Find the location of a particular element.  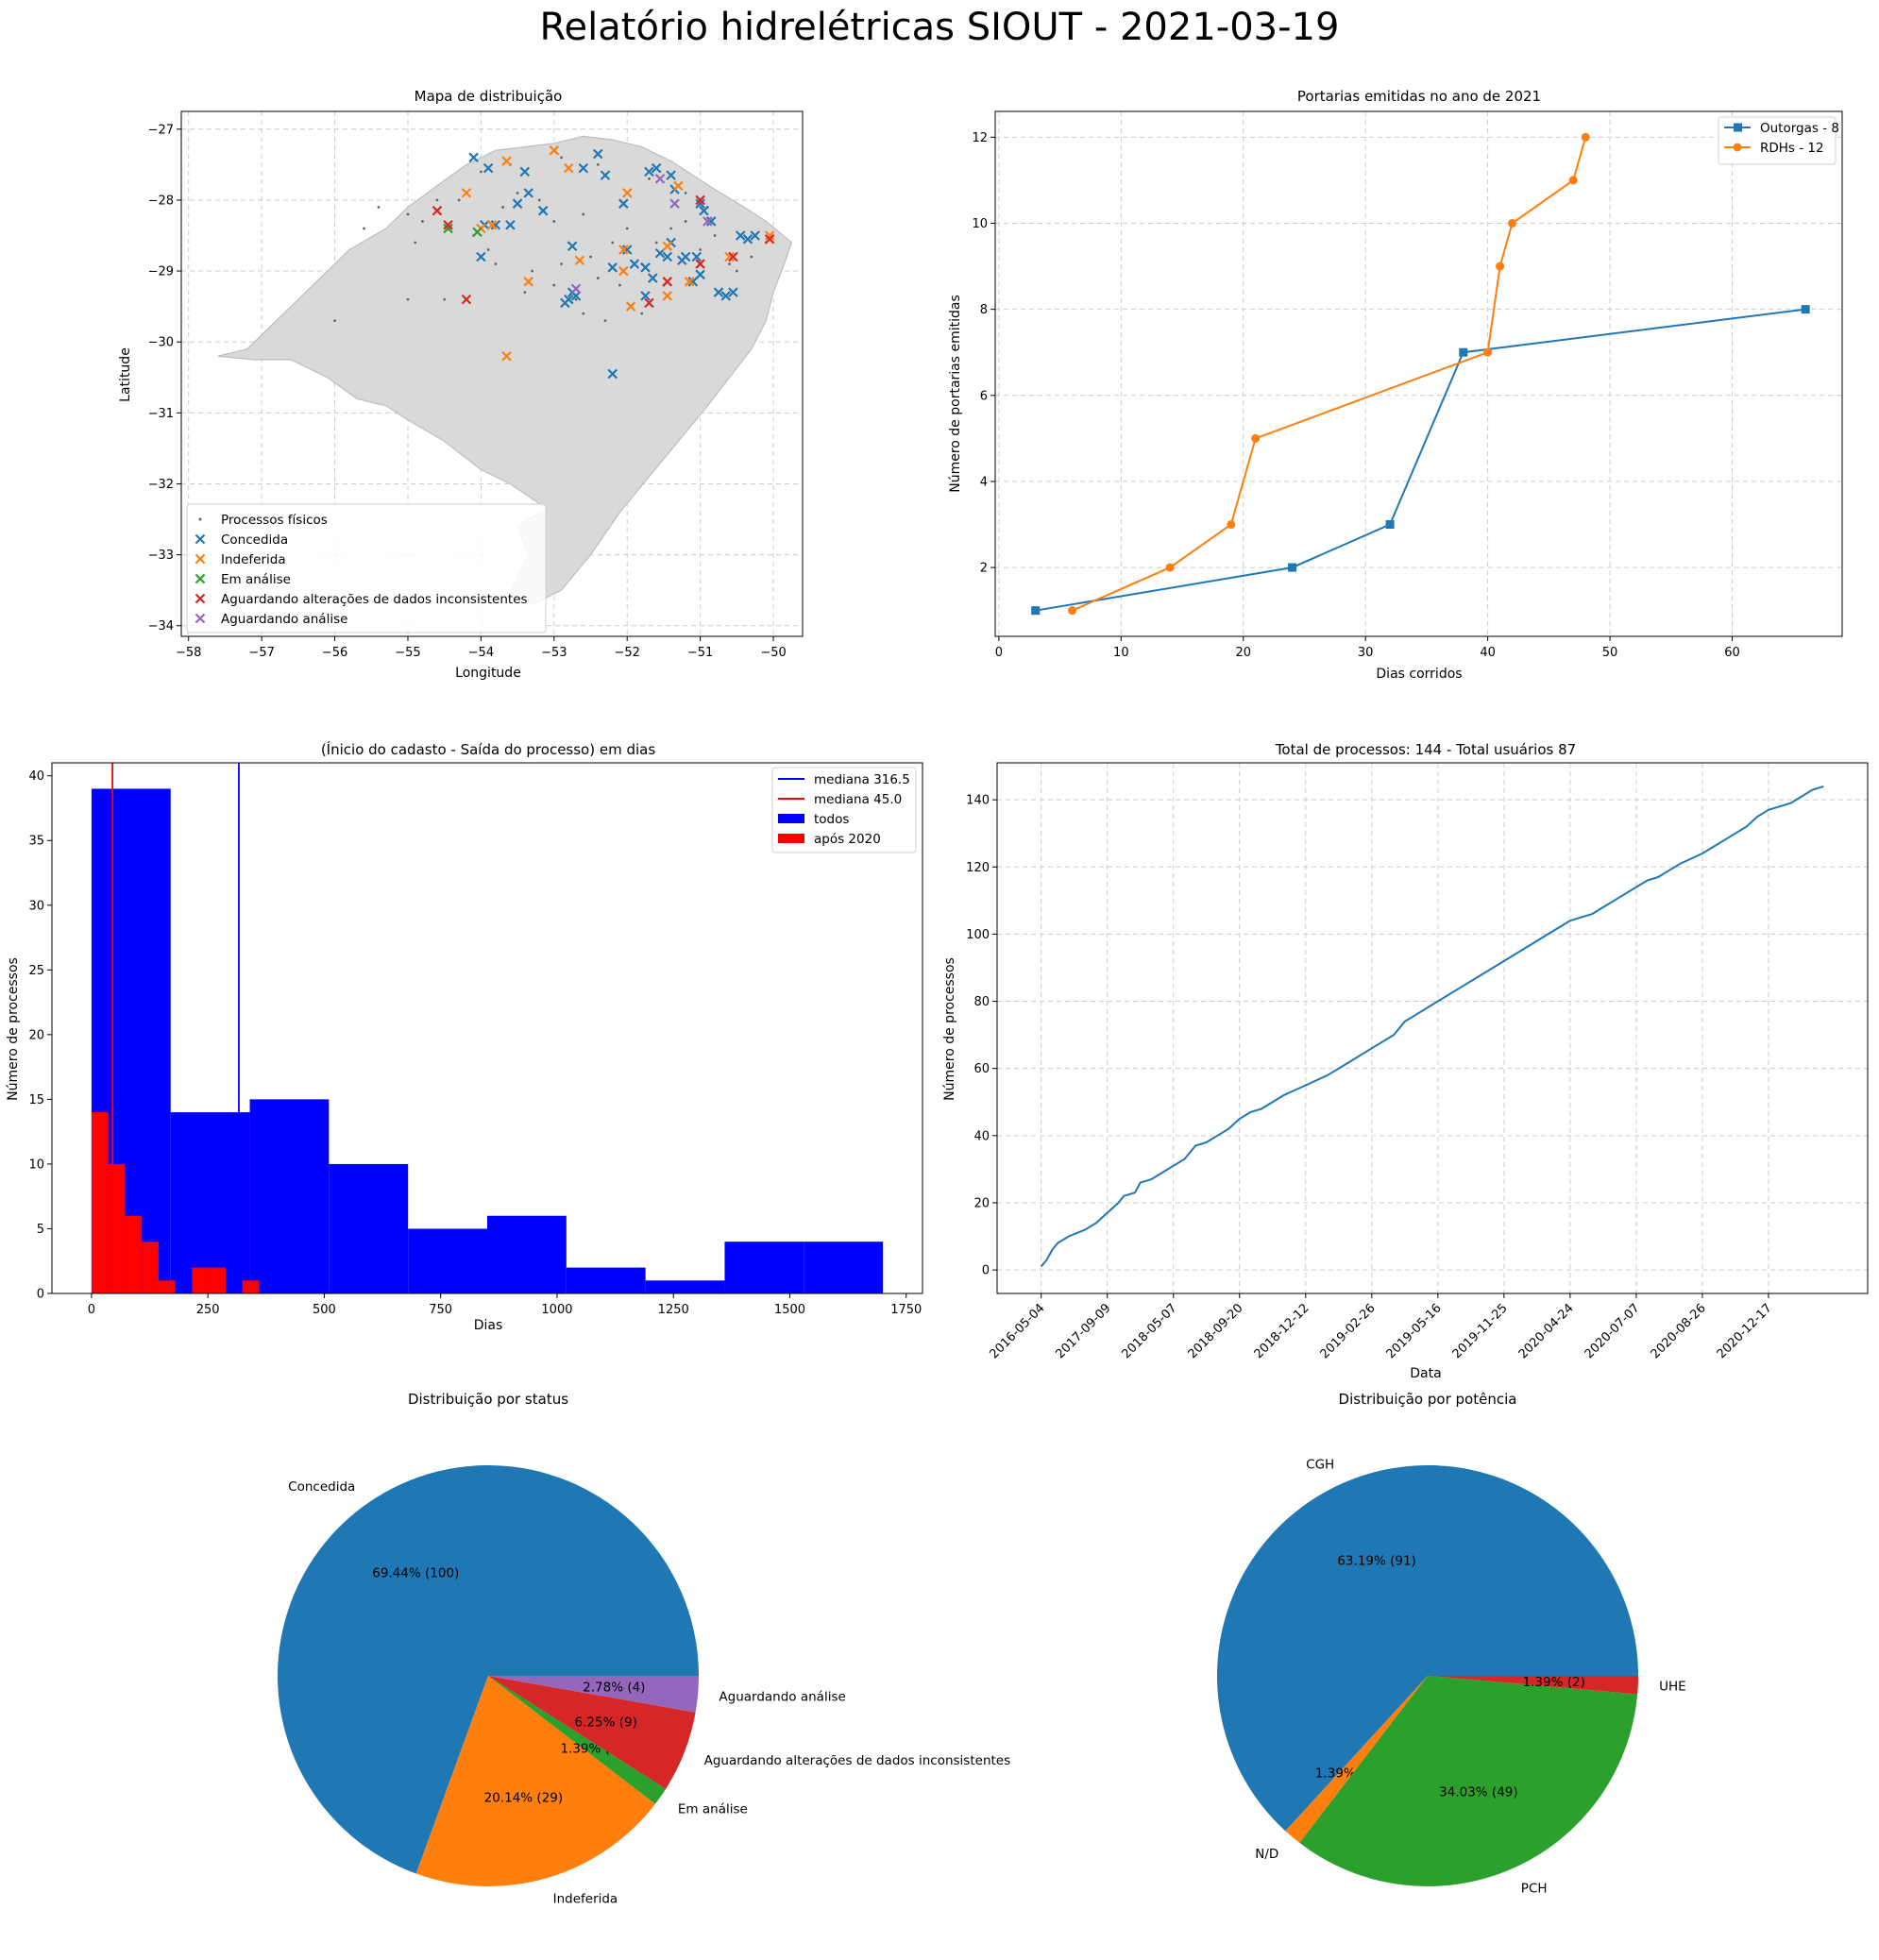

portarias-xtick-label: 40 is located at coordinates (1488, 653).